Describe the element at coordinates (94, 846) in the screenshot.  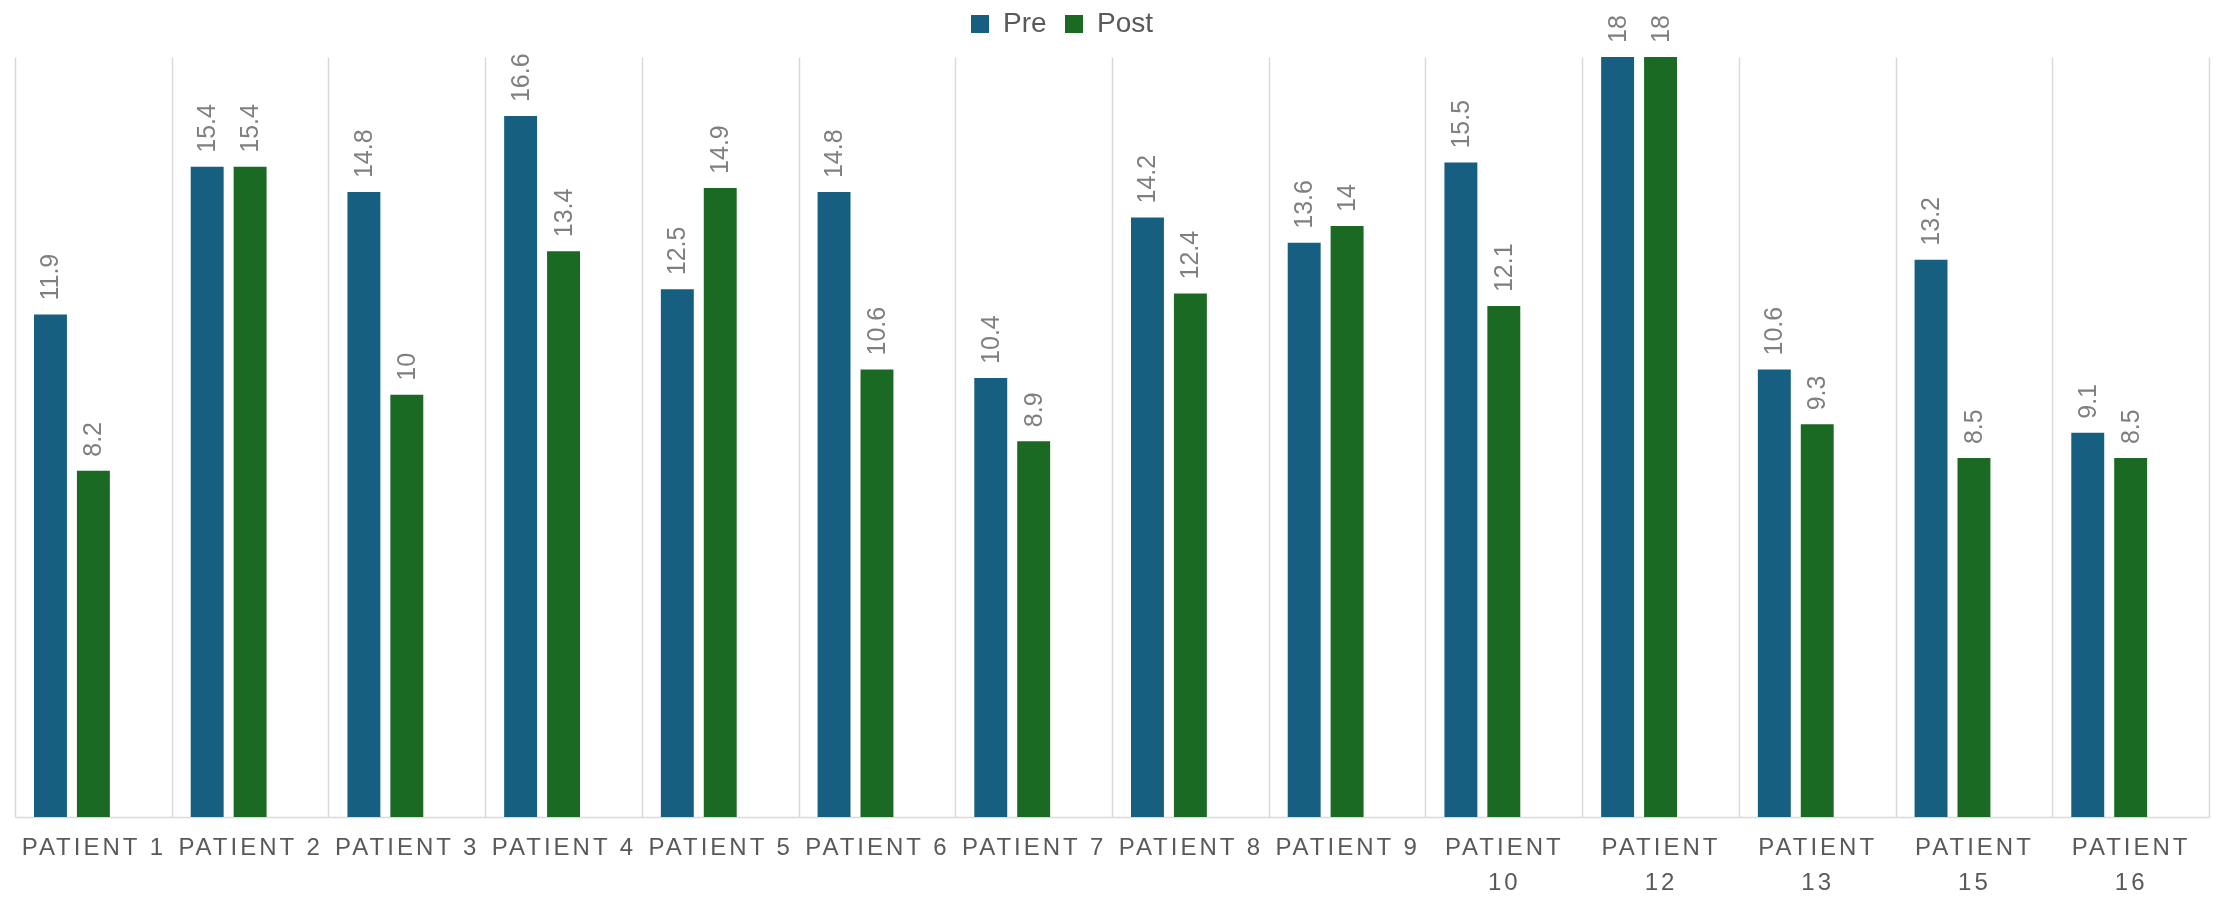
I see `x-tick-label: PATIENT 1` at that location.